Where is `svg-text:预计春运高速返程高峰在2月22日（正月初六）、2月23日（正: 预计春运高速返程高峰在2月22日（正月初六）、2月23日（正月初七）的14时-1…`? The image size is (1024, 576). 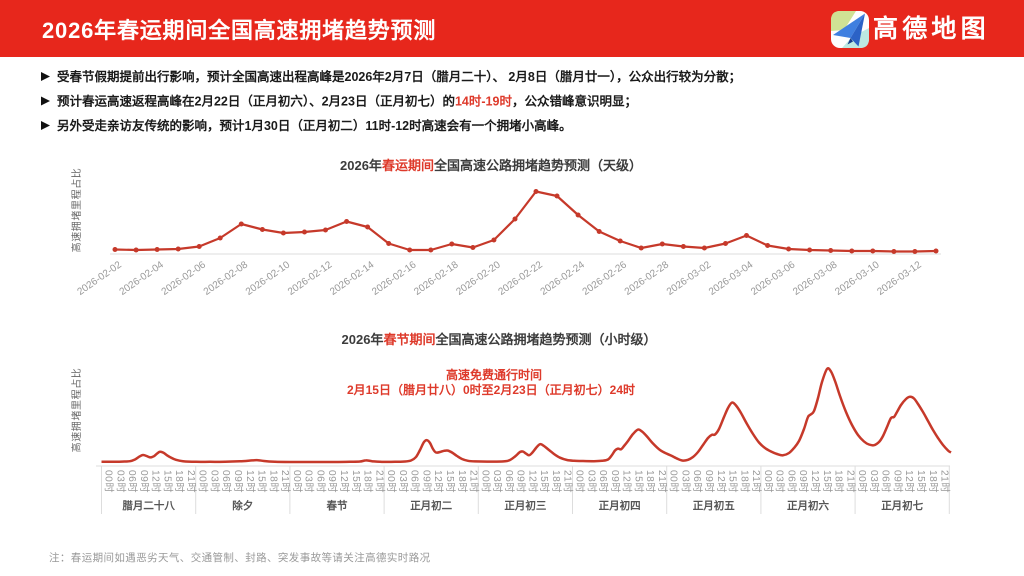 svg-text:预计春运高速返程高峰在2月22日（正月初六）、2月23日（正: 预计春运高速返程高峰在2月22日（正月初六）、2月23日（正月初七）的14时-1… is located at coordinates (347, 101).